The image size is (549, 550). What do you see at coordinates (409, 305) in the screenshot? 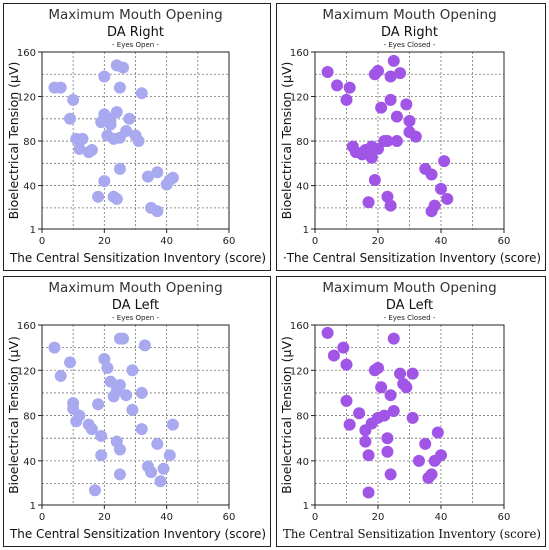
I see `chart-subtitle: DA Left` at bounding box center [409, 305].